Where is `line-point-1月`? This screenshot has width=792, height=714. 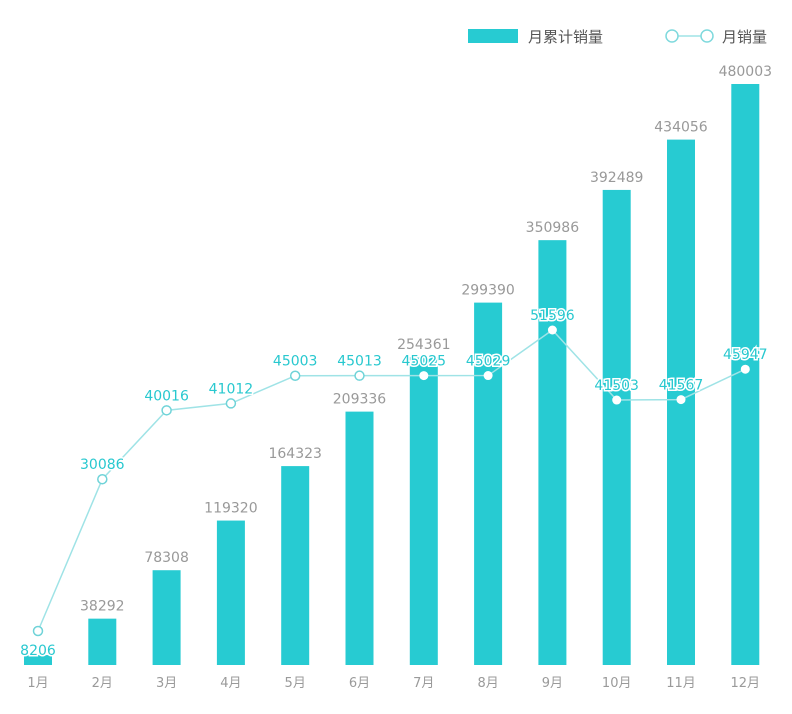
line-point-1月 is located at coordinates (38, 631).